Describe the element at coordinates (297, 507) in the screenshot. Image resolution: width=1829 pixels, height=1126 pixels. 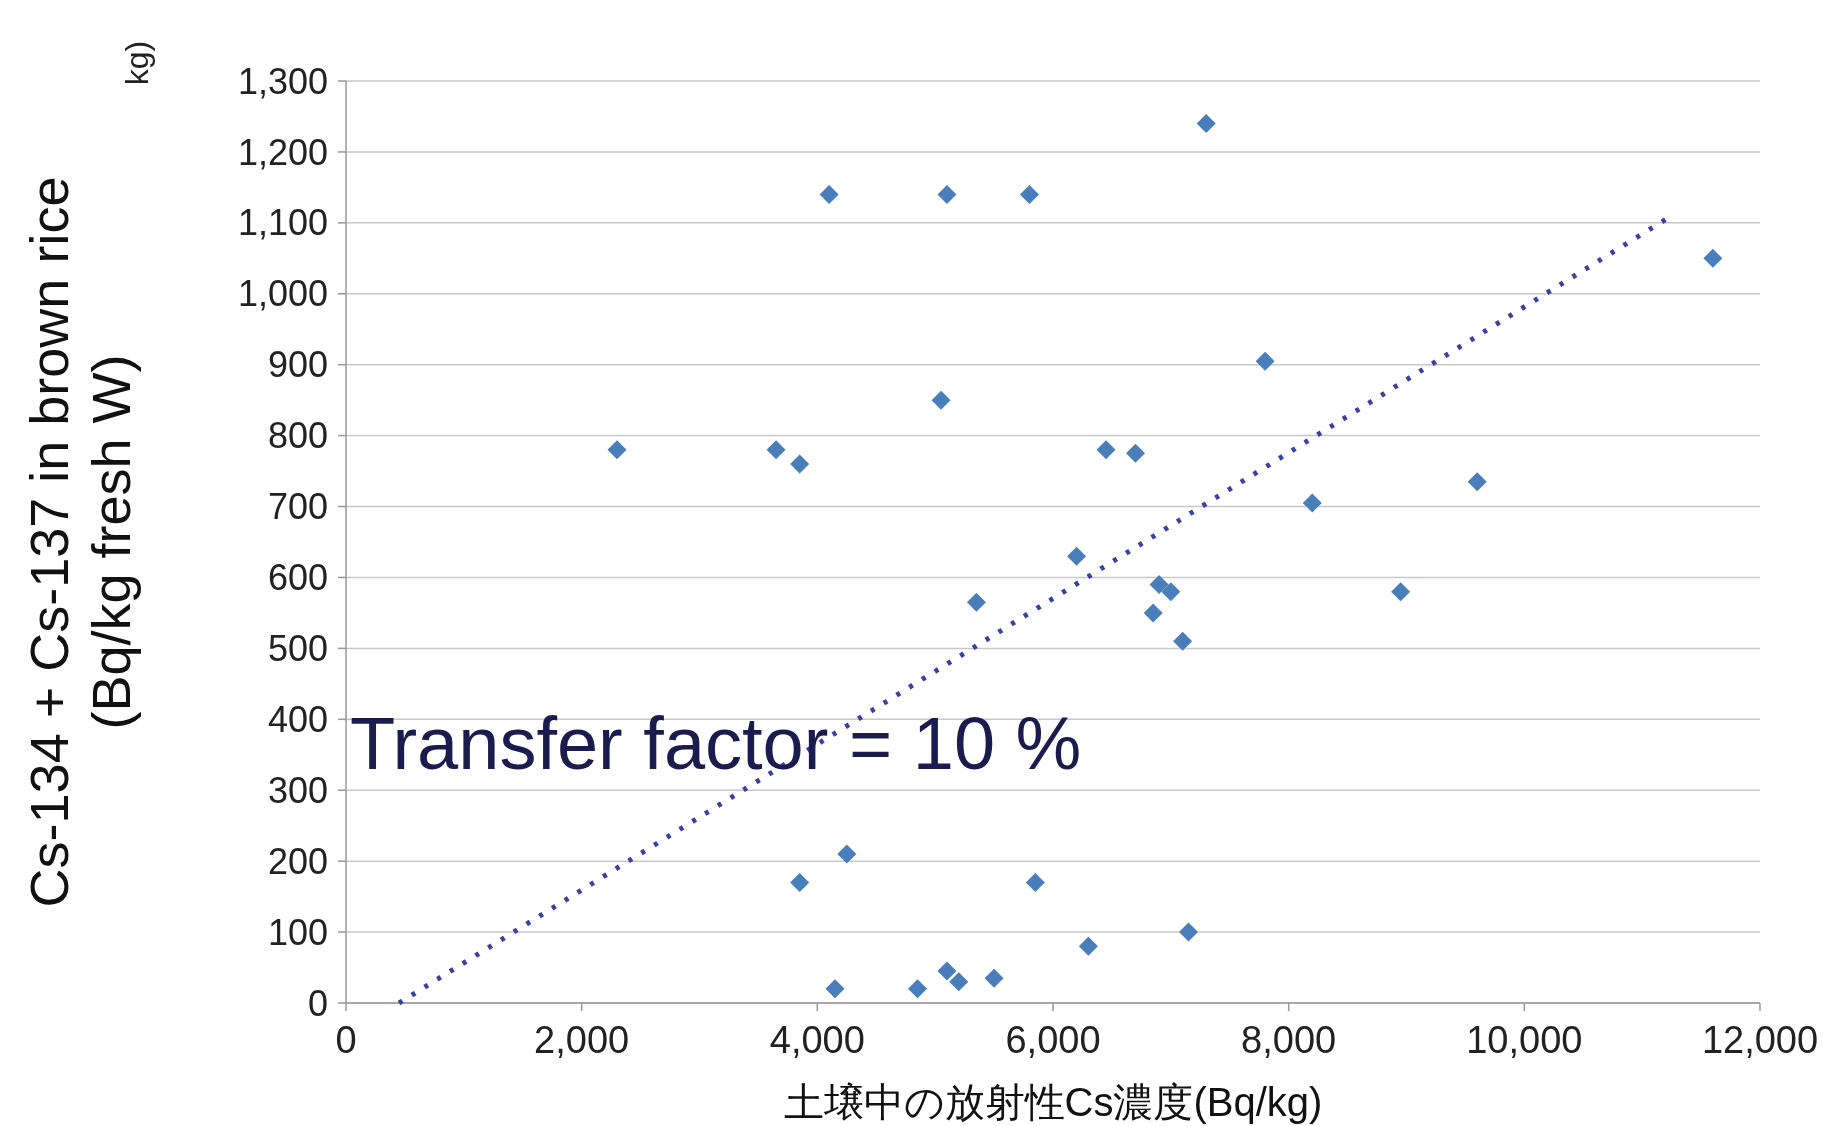
I see `y-tick-label: 700` at that location.